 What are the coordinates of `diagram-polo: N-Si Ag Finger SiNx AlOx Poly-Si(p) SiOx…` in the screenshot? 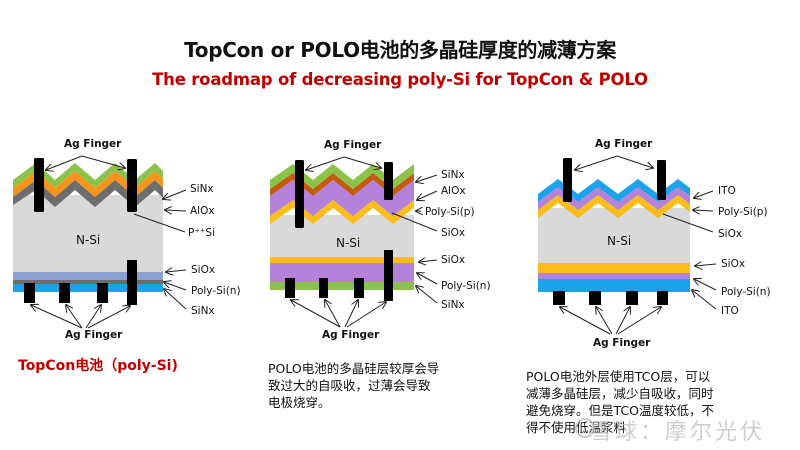 It's located at (380, 240).